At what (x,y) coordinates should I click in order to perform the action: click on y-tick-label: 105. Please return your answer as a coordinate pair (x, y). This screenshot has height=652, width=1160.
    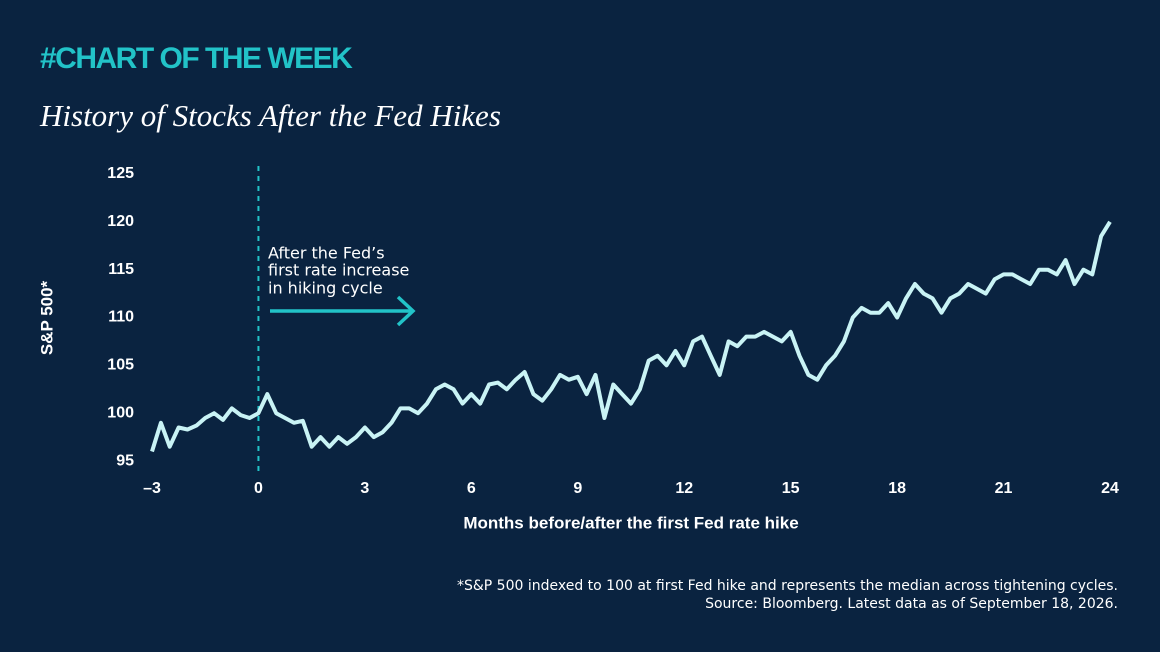
    Looking at the image, I should click on (120, 365).